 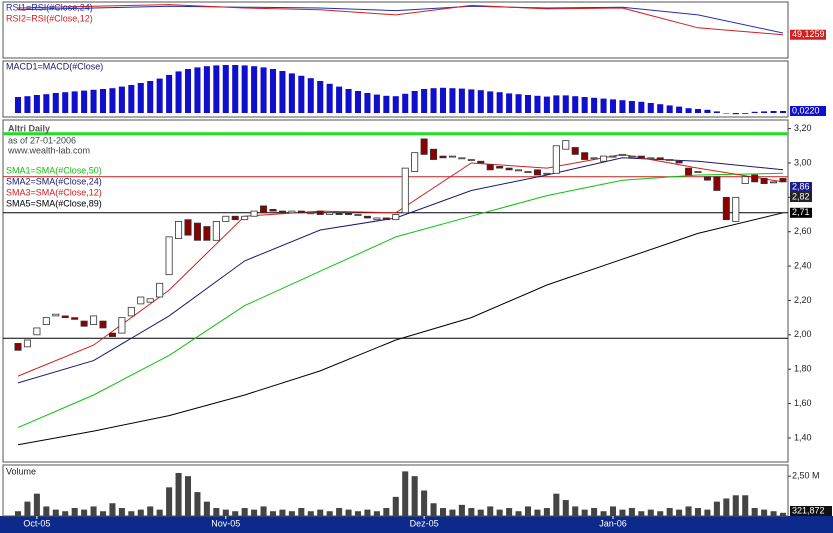 I want to click on indicator-line, so click(x=400, y=20).